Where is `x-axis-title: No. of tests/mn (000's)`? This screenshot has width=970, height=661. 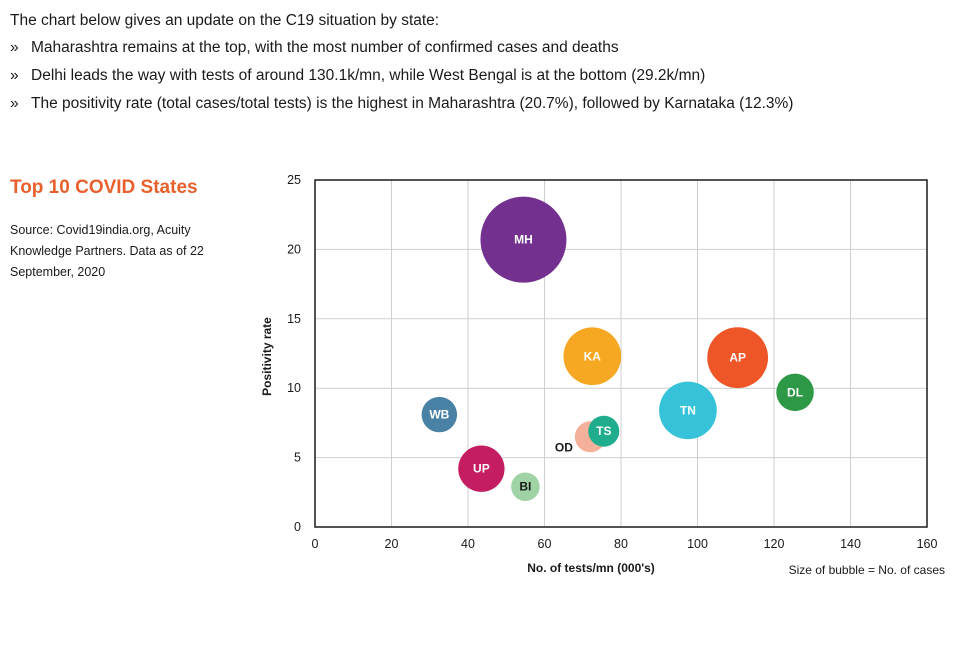 x-axis-title: No. of tests/mn (000's) is located at coordinates (591, 568).